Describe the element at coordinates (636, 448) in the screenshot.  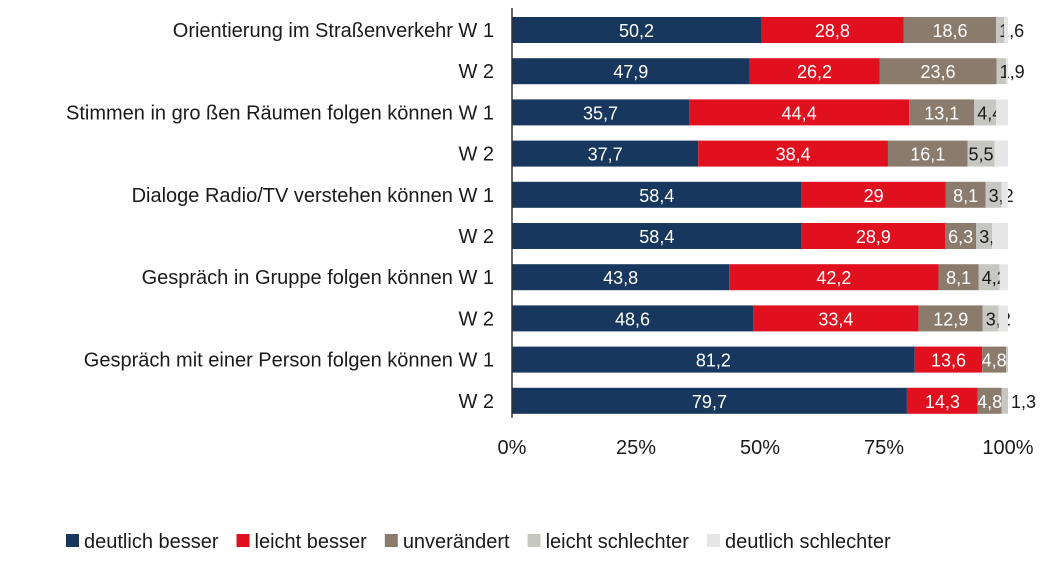
I see `x-tick-label: 25%` at that location.